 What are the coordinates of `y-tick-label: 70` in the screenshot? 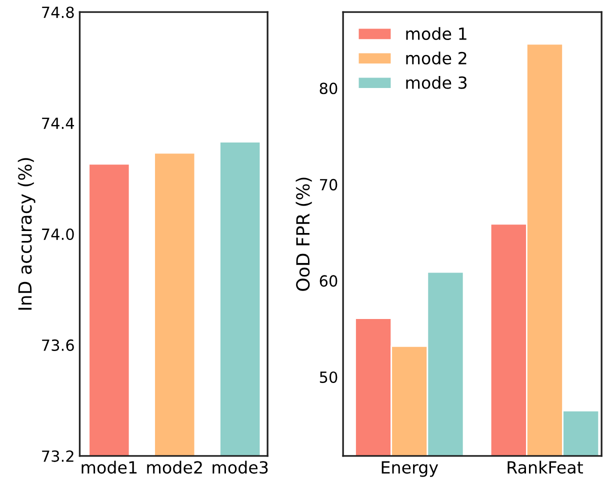 It's located at (329, 184).